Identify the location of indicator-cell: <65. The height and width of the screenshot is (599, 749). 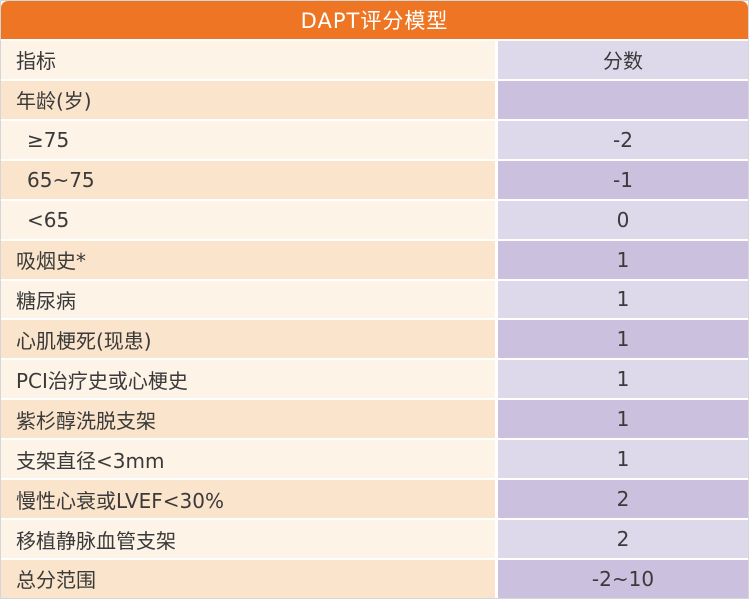
(248, 219).